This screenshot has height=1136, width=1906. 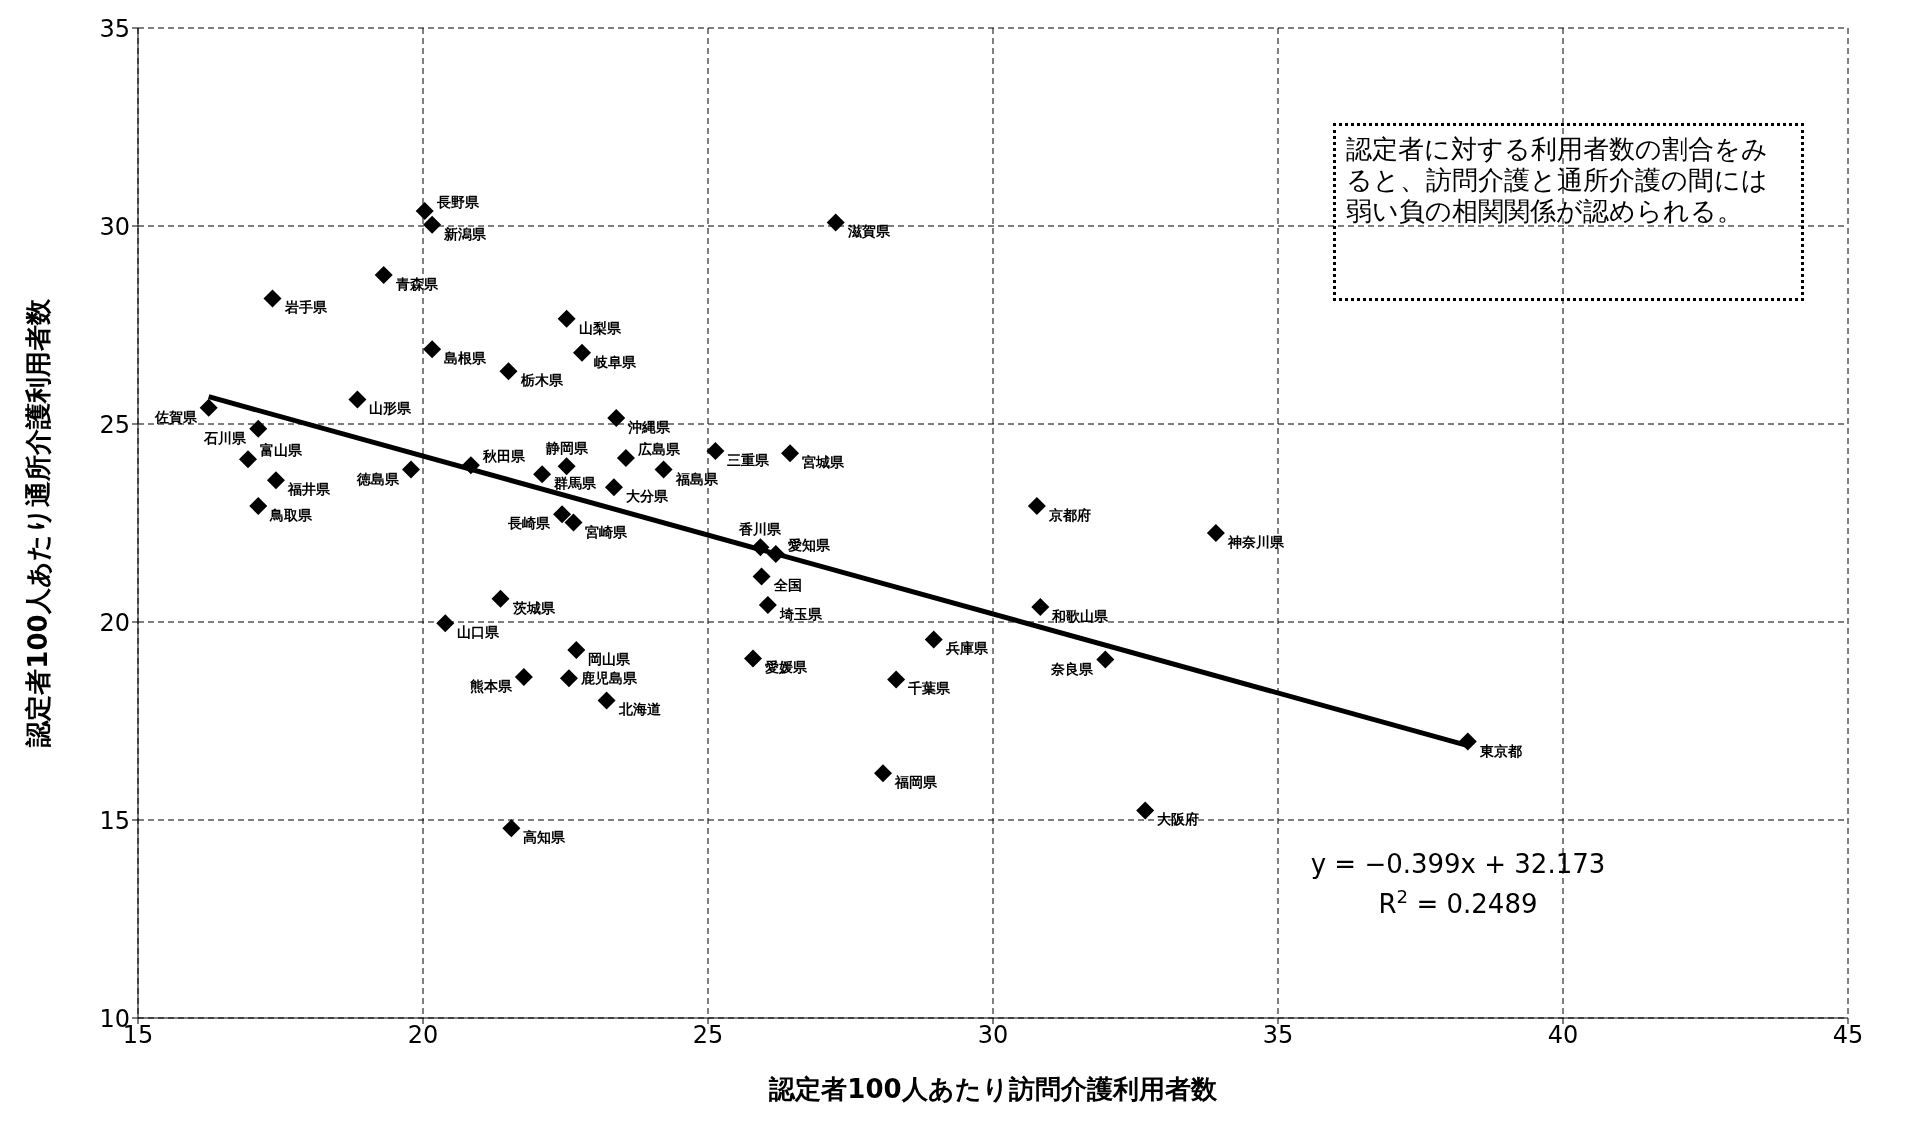 I want to click on annotation: y = −0.399x + 32.173, so click(x=1458, y=864).